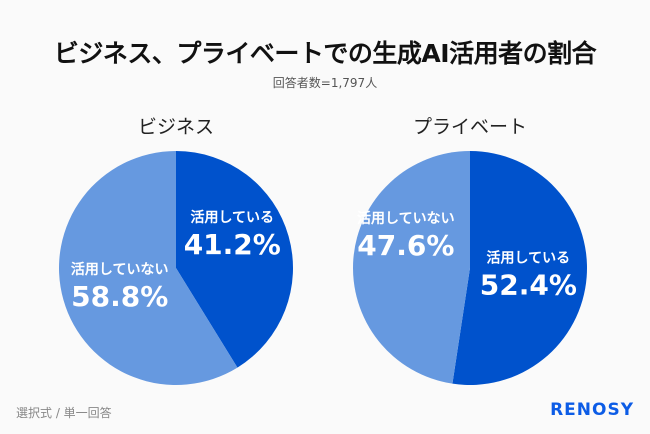  I want to click on pie-slice-business-used, so click(234, 259).